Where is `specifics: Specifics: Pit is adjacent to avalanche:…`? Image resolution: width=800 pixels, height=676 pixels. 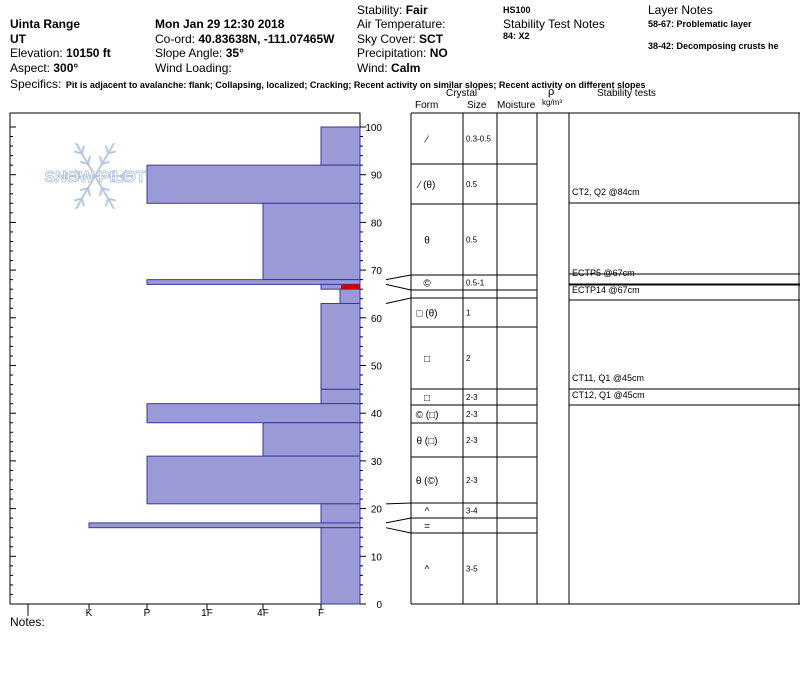 specifics: Specifics: Pit is adjacent to avalanche:… is located at coordinates (327, 84).